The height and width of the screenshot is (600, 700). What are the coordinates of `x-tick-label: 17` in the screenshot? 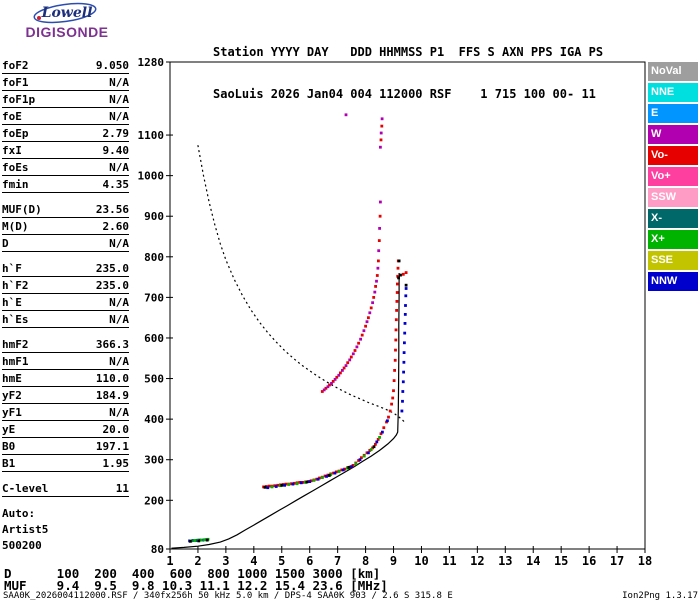 It's located at (617, 561).